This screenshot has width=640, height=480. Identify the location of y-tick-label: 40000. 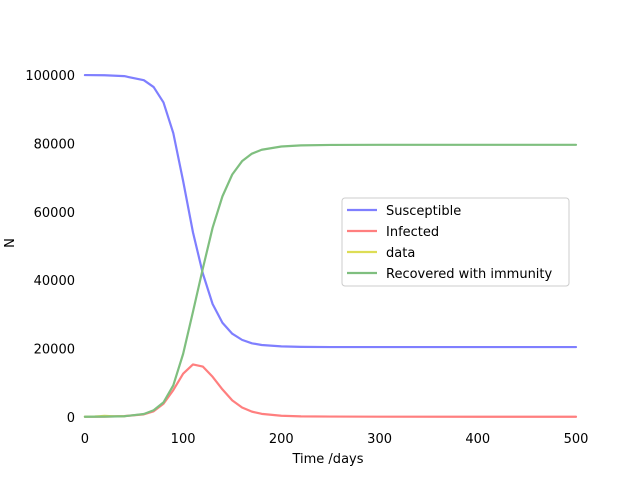
(54, 281).